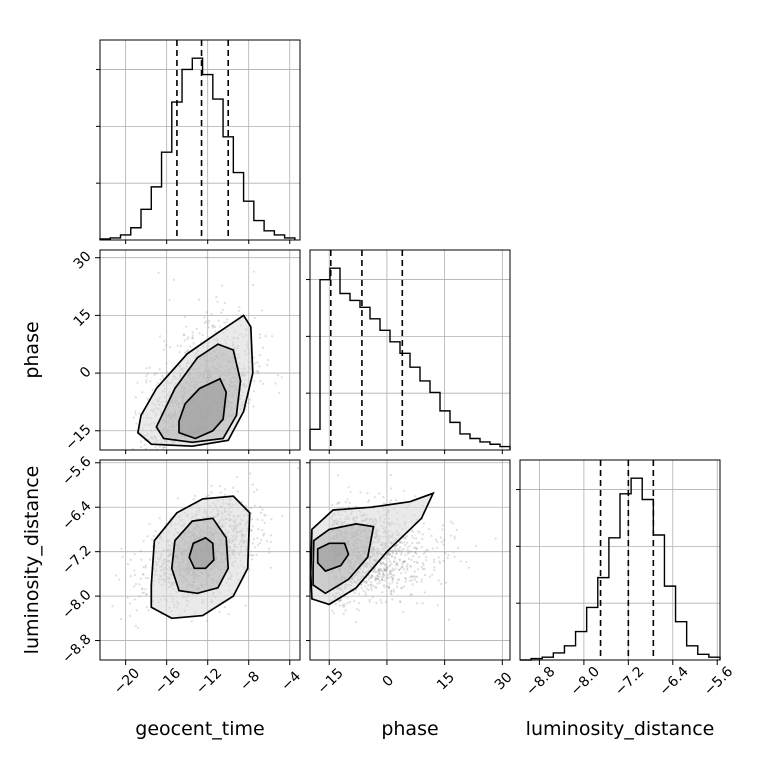  Describe the element at coordinates (540, 681) in the screenshot. I see `x-tick-label: −8.8` at that location.